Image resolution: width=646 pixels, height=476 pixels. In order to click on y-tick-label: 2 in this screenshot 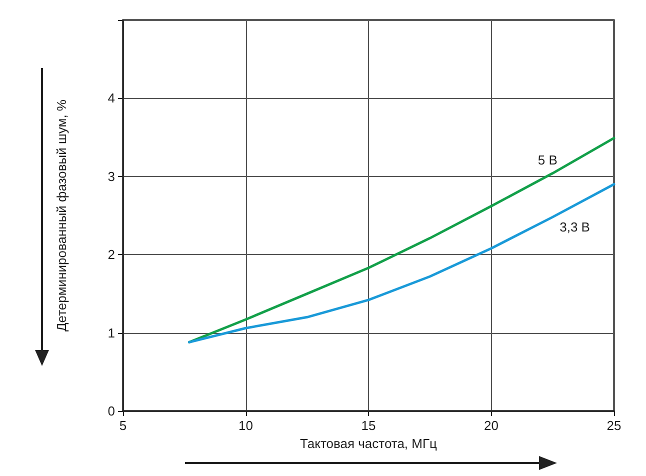, I will do `click(111, 254)`.